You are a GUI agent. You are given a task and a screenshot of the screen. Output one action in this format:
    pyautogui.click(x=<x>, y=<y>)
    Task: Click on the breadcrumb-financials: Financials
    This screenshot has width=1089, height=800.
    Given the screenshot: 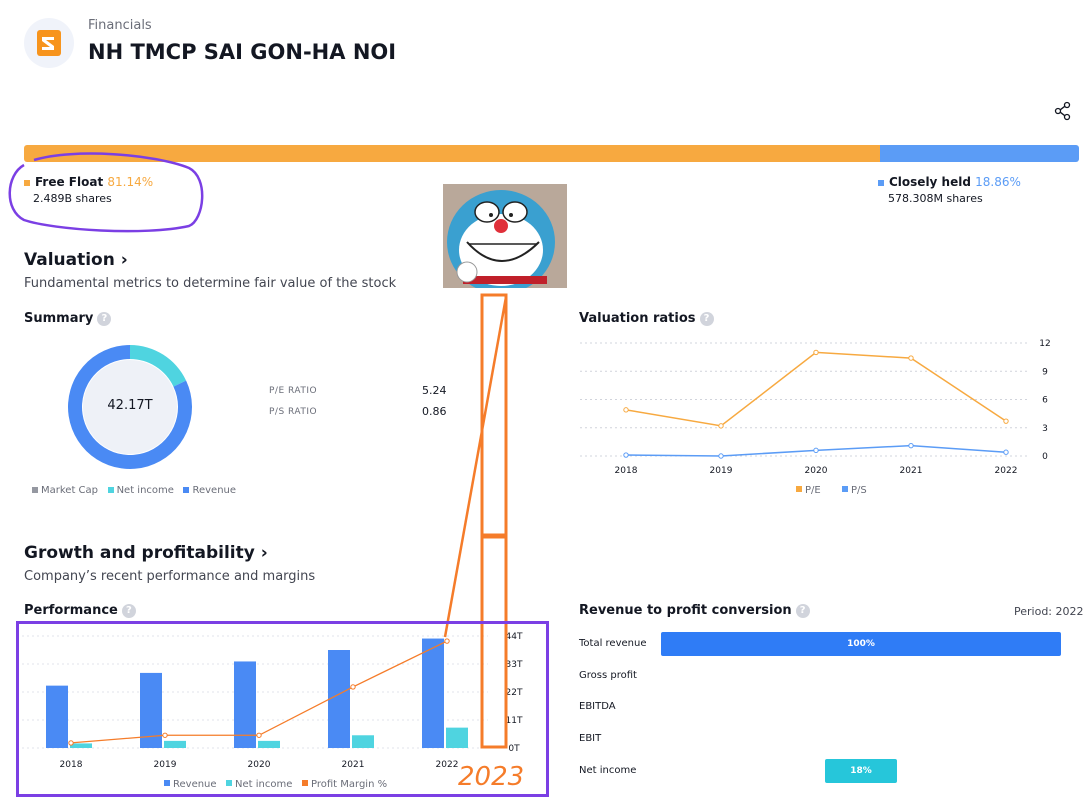 What is the action you would take?
    pyautogui.click(x=120, y=25)
    